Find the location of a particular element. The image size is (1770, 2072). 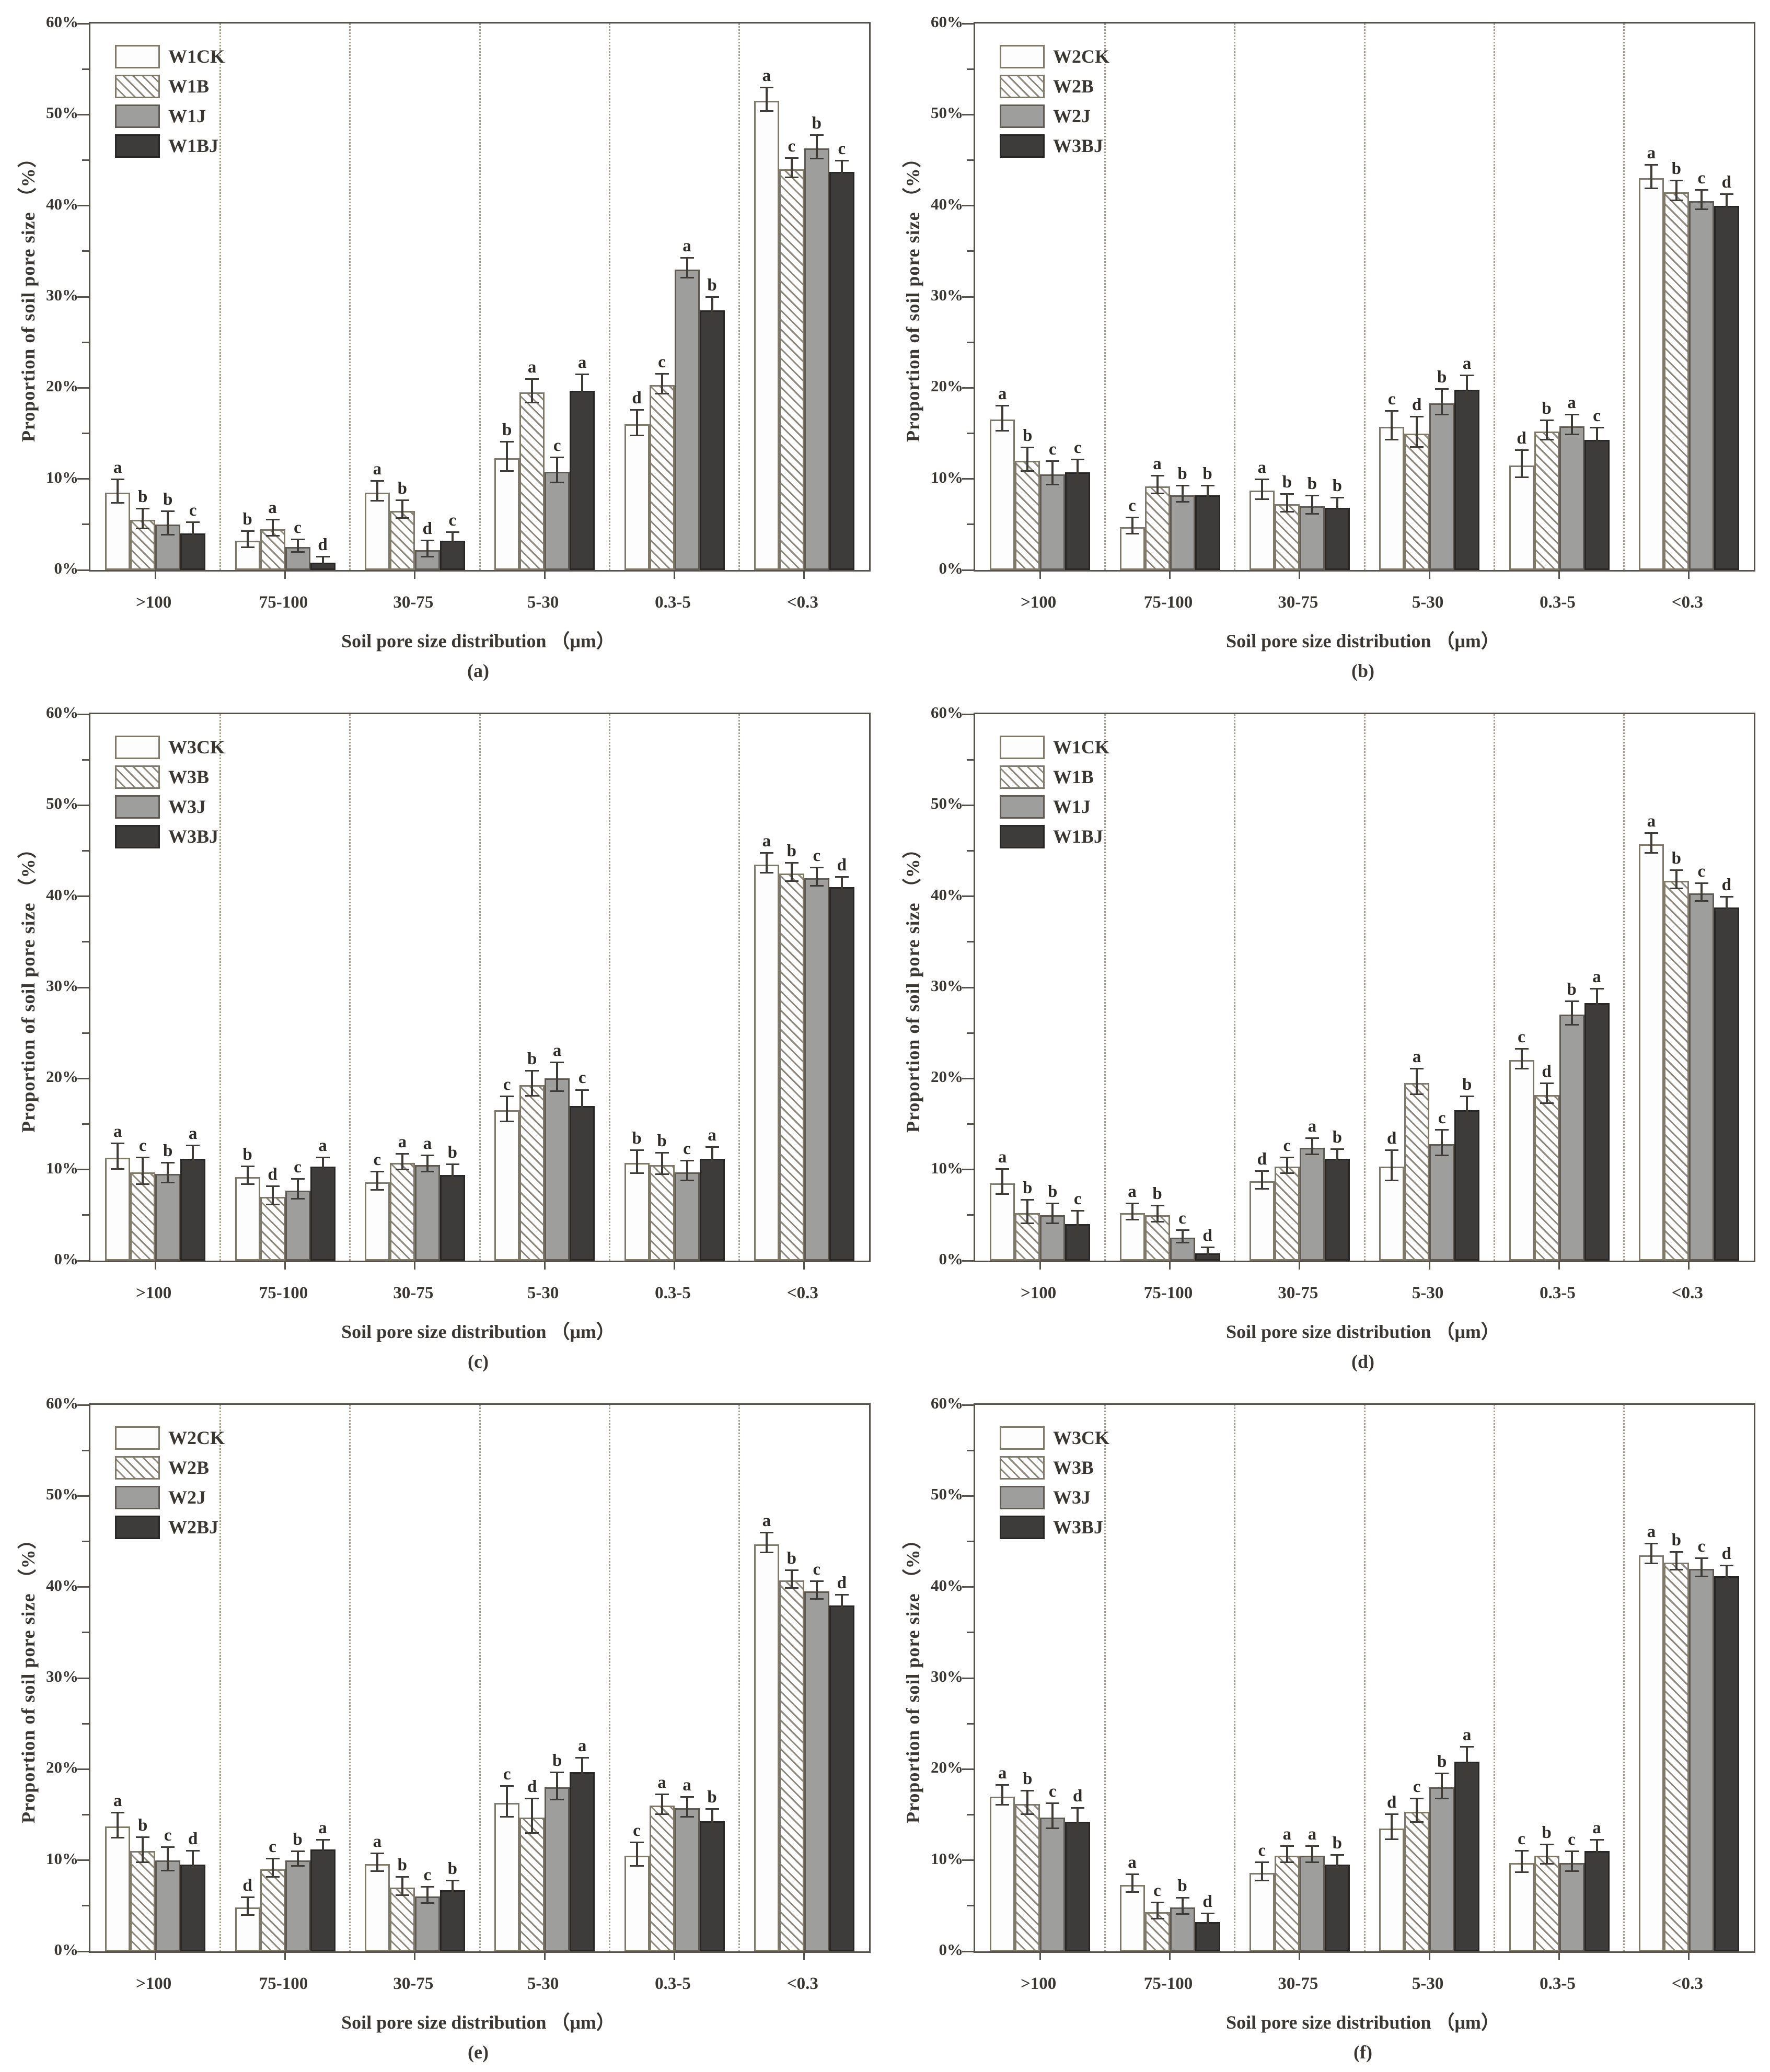

legend-label: W1B is located at coordinates (189, 86).